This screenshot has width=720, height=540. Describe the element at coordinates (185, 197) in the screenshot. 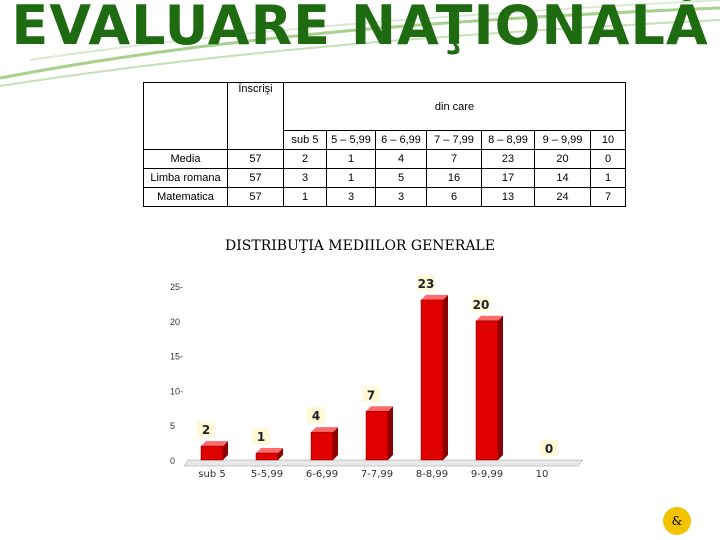

I see `row-label: Matematica` at that location.